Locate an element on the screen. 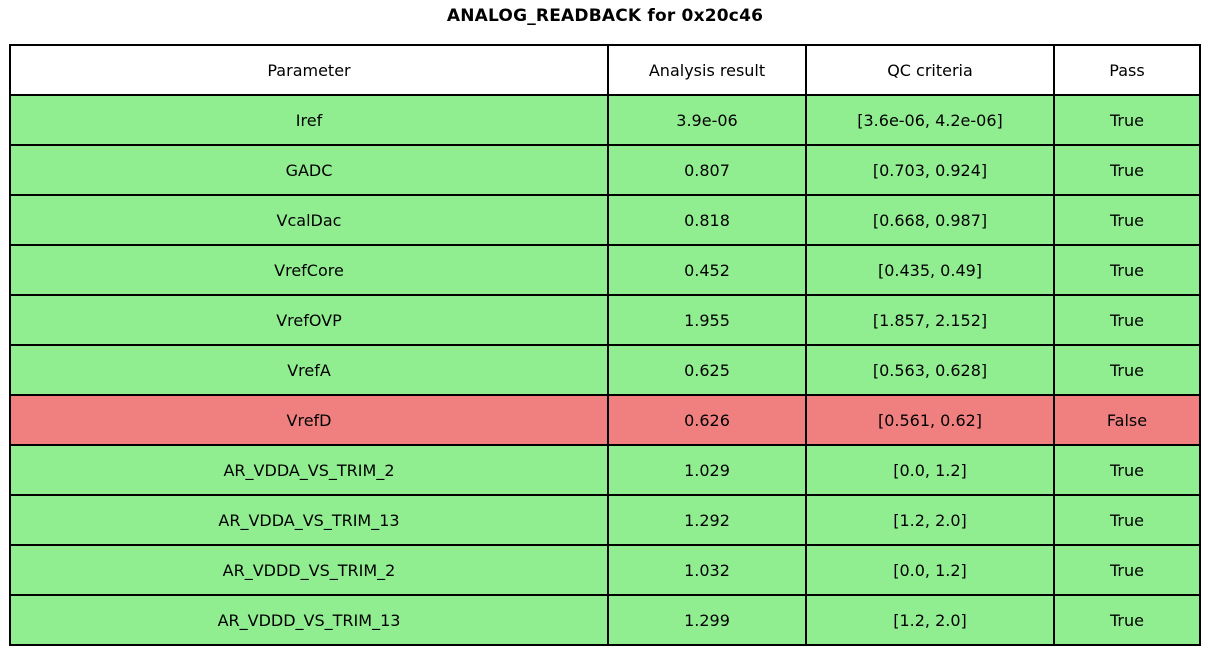 The image size is (1210, 655). parameter-cell: GADC is located at coordinates (309, 170).